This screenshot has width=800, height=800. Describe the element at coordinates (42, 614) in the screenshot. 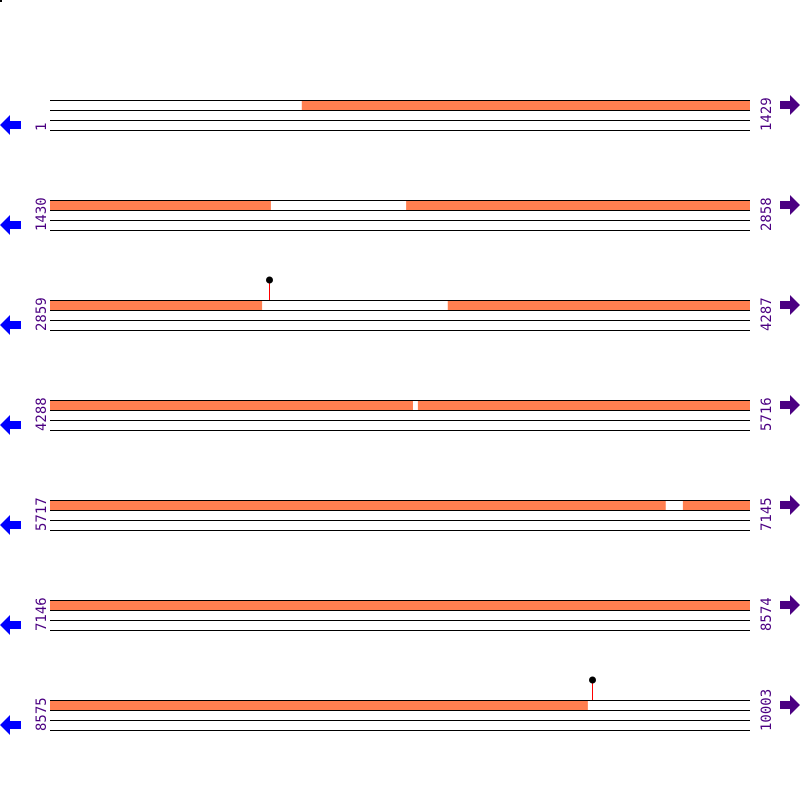

I see `row-start-label: 7146` at that location.